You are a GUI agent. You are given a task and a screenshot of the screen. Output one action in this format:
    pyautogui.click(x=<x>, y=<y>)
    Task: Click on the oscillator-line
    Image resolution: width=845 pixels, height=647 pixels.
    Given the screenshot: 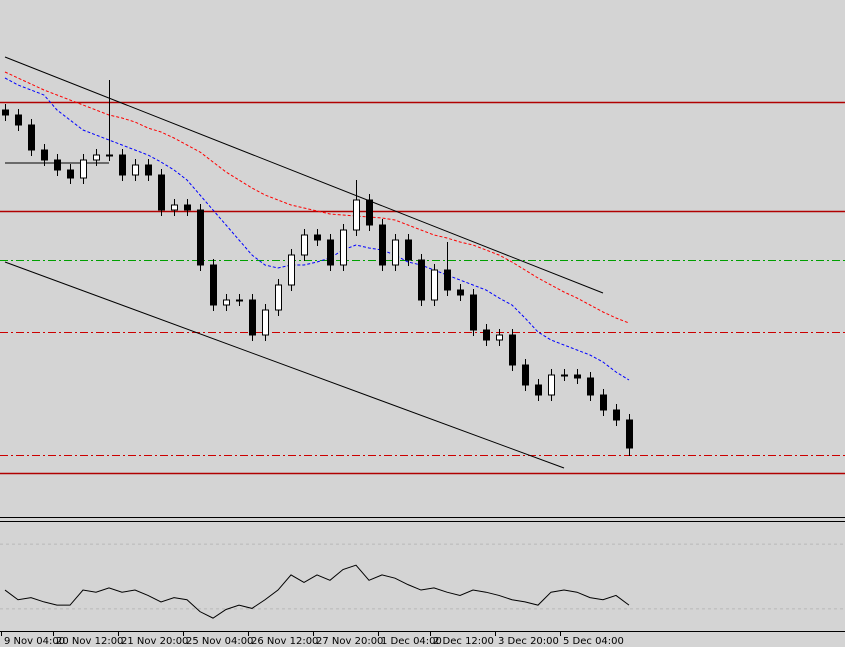 What is the action you would take?
    pyautogui.click(x=317, y=591)
    